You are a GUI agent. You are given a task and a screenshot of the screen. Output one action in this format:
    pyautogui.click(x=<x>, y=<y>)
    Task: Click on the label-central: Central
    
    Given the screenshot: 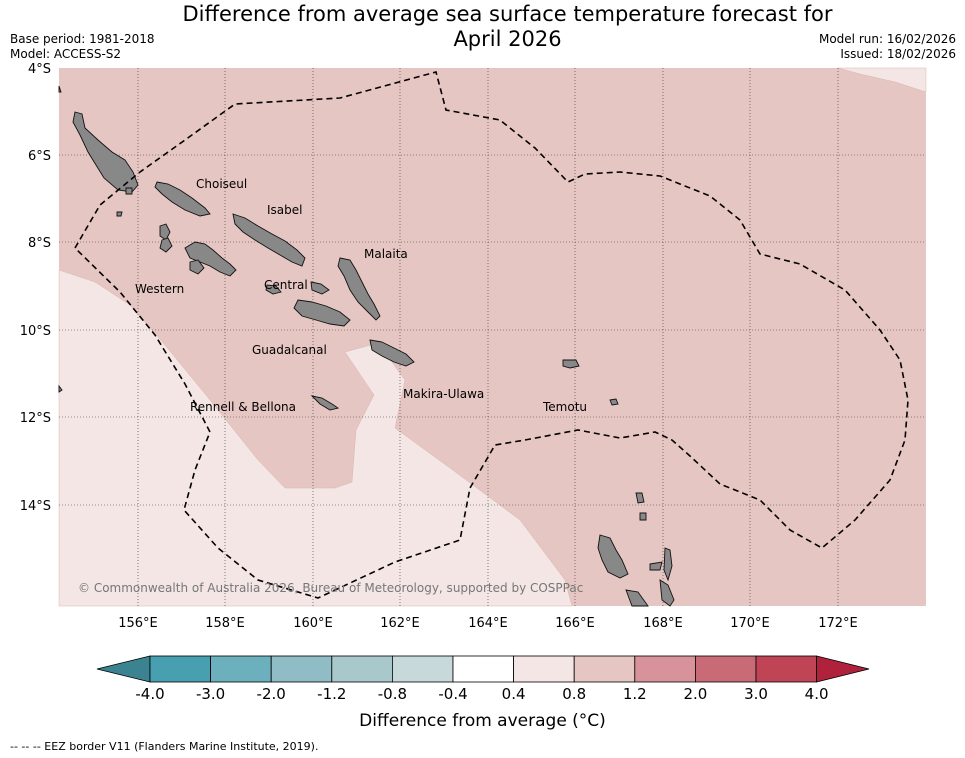 What is the action you would take?
    pyautogui.click(x=286, y=285)
    